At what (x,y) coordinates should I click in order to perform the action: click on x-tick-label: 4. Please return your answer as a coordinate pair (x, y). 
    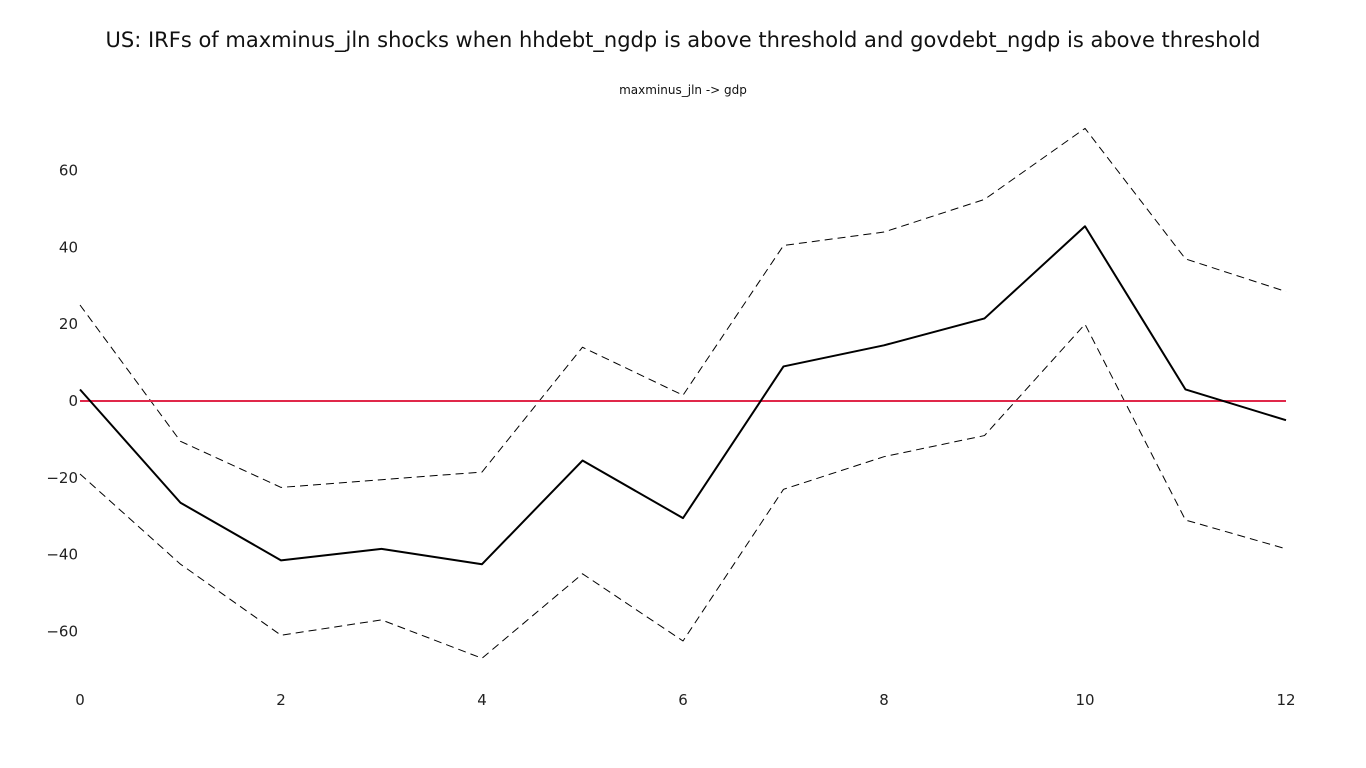
    Looking at the image, I should click on (482, 700).